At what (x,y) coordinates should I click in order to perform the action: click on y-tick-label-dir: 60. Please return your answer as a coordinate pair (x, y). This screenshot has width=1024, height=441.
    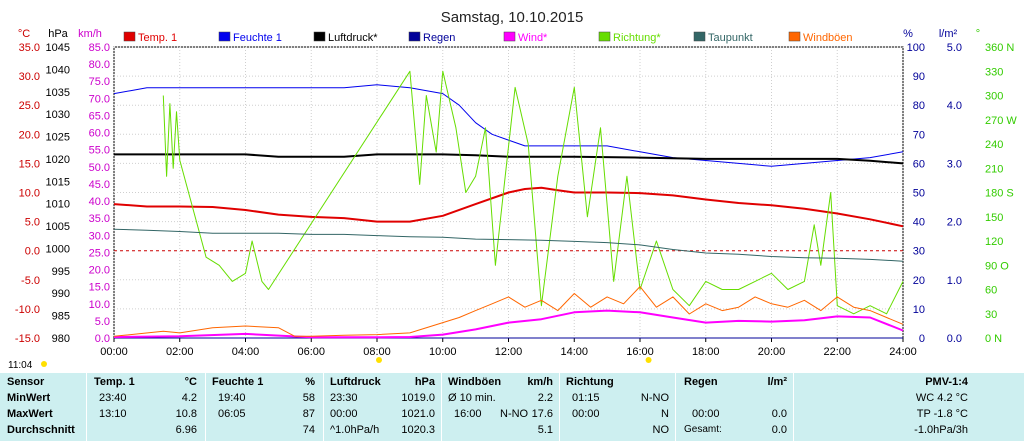
    Looking at the image, I should click on (991, 291).